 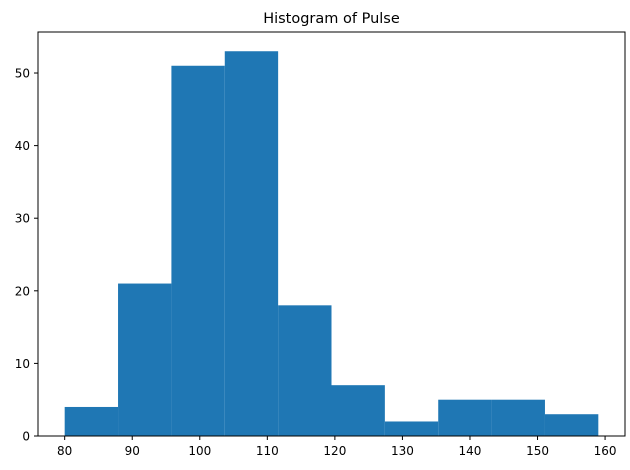 What do you see at coordinates (22, 219) in the screenshot?
I see `y-tick-label: 30` at bounding box center [22, 219].